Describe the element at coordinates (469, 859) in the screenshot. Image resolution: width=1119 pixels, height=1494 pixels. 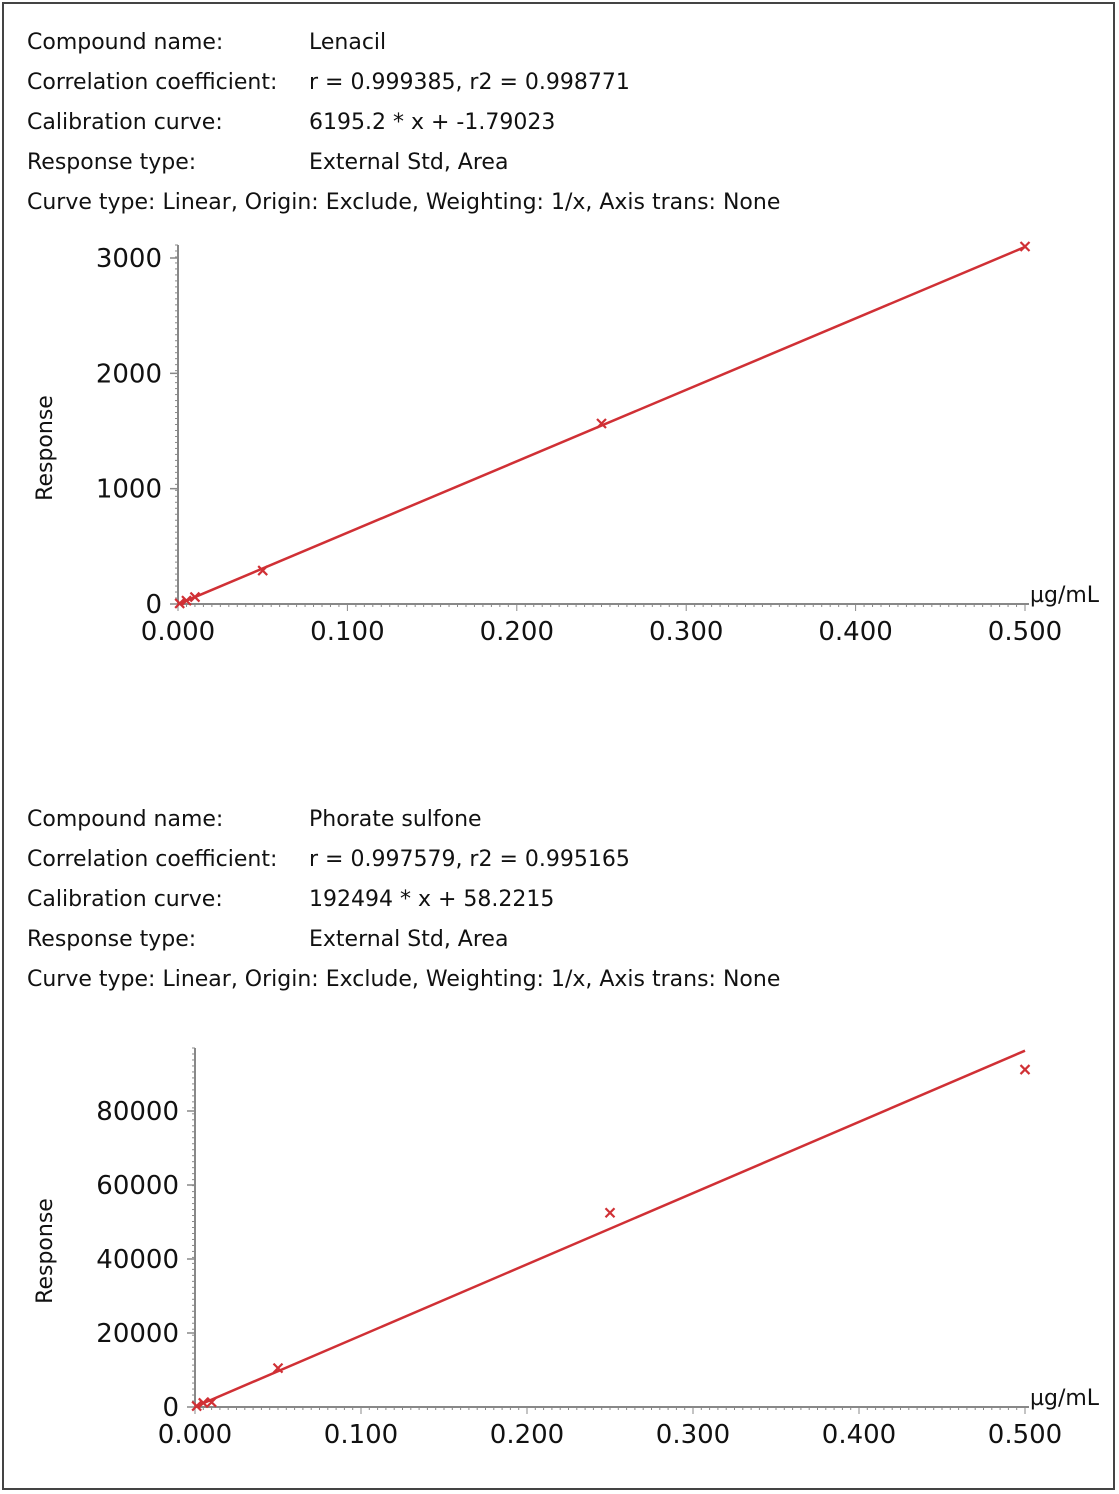
I see `correlation-value: r = 0.997579, r2 = 0.995165` at that location.